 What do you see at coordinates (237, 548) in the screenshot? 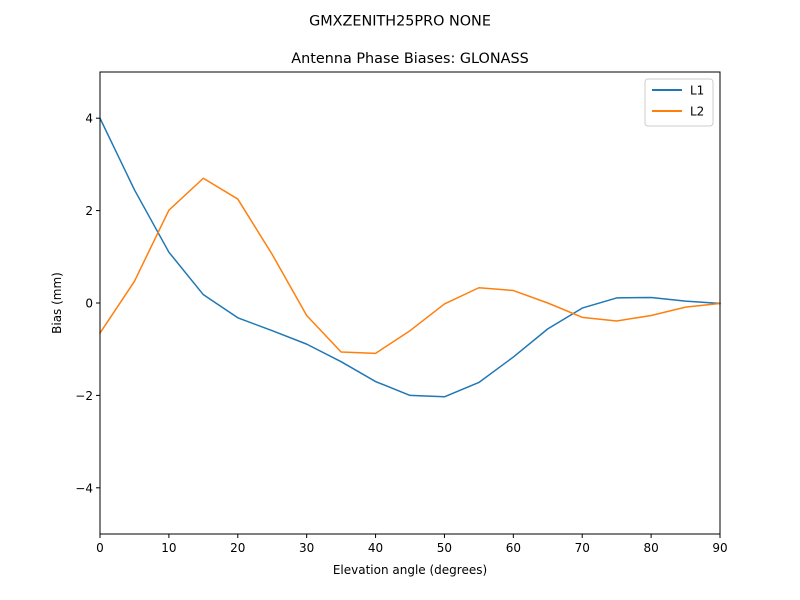
I see `x-tick-label: 20` at bounding box center [237, 548].